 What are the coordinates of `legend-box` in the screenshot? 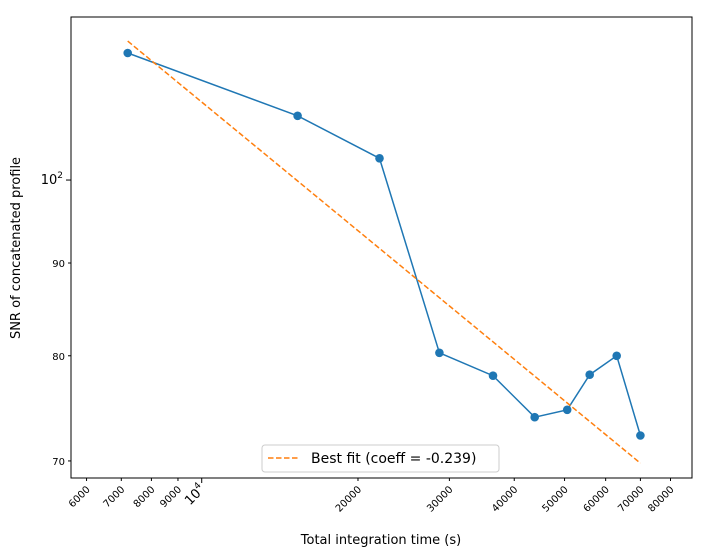 It's located at (380, 458).